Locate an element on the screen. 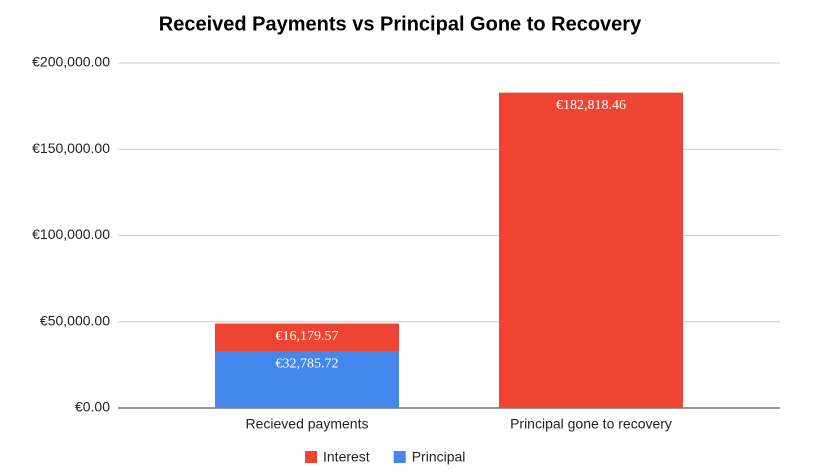  x-tick-label: Recieved payments is located at coordinates (307, 424).